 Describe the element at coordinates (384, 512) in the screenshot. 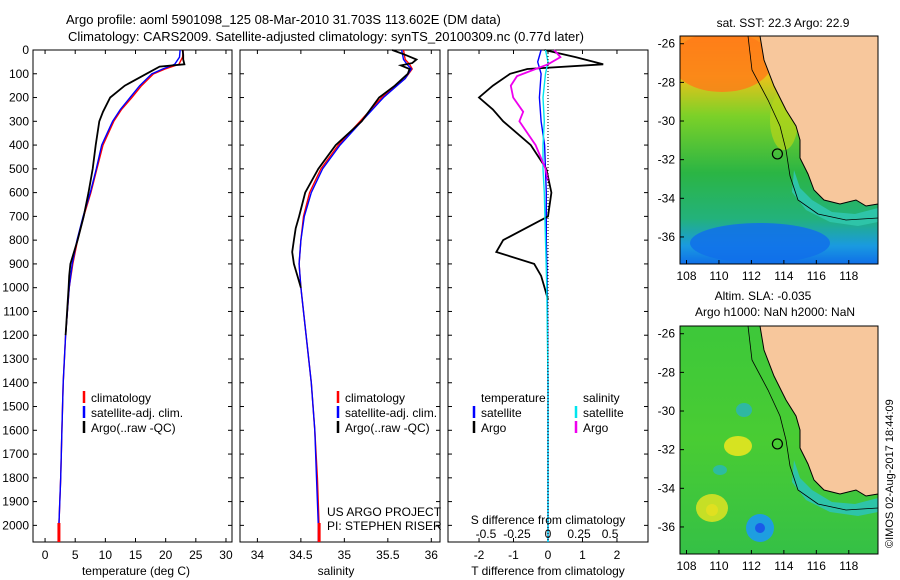

I see `project-credit: US ARGO PROJECT` at that location.